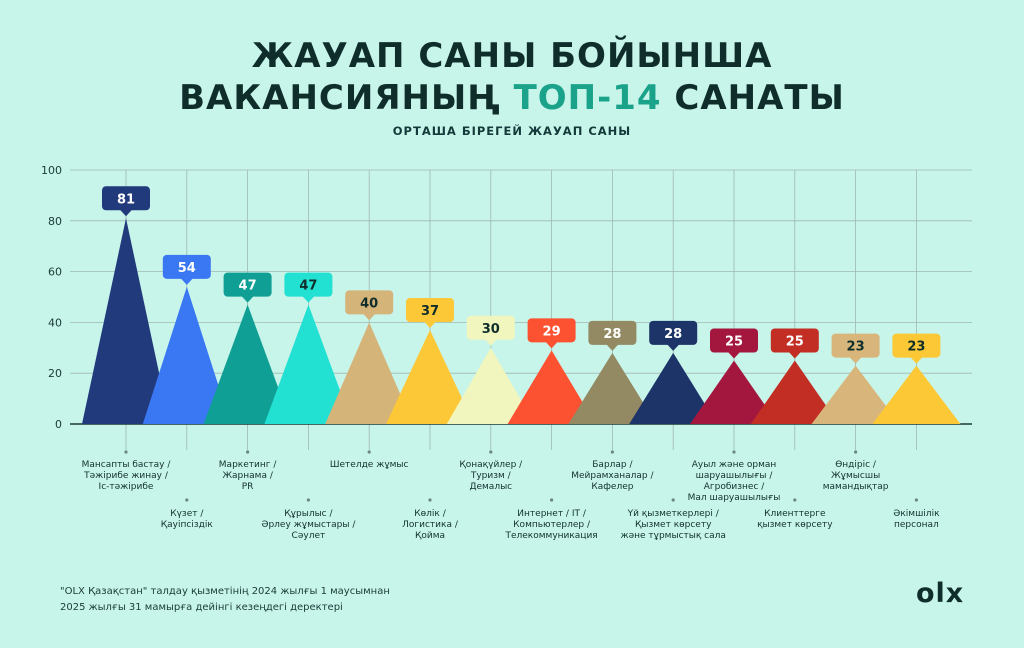 Image resolution: width=1024 pixels, height=648 pixels. I want to click on value-label-text: 25, so click(734, 342).